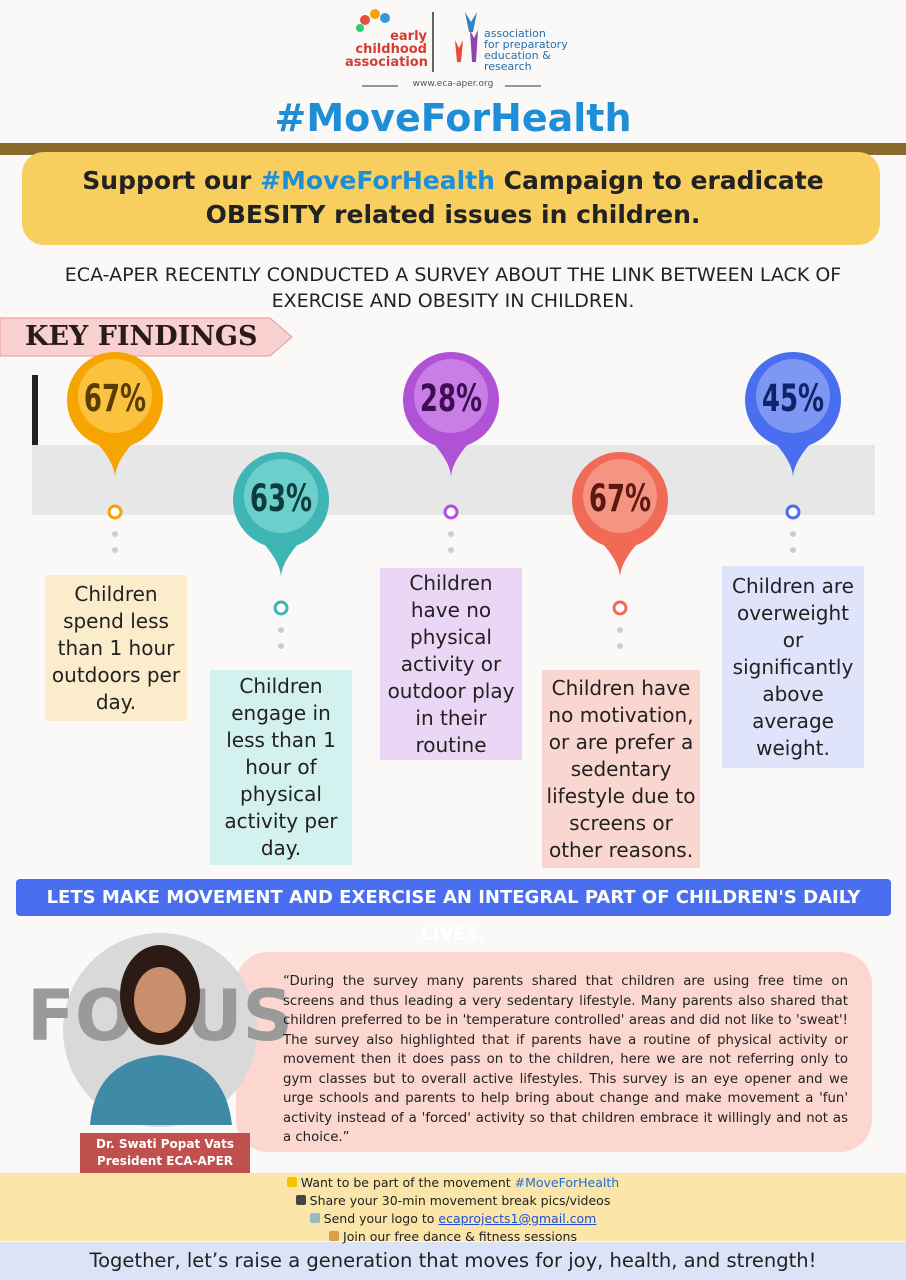 The height and width of the screenshot is (1280, 906). What do you see at coordinates (526, 44) in the screenshot?
I see `logo-text: for preparatory` at bounding box center [526, 44].